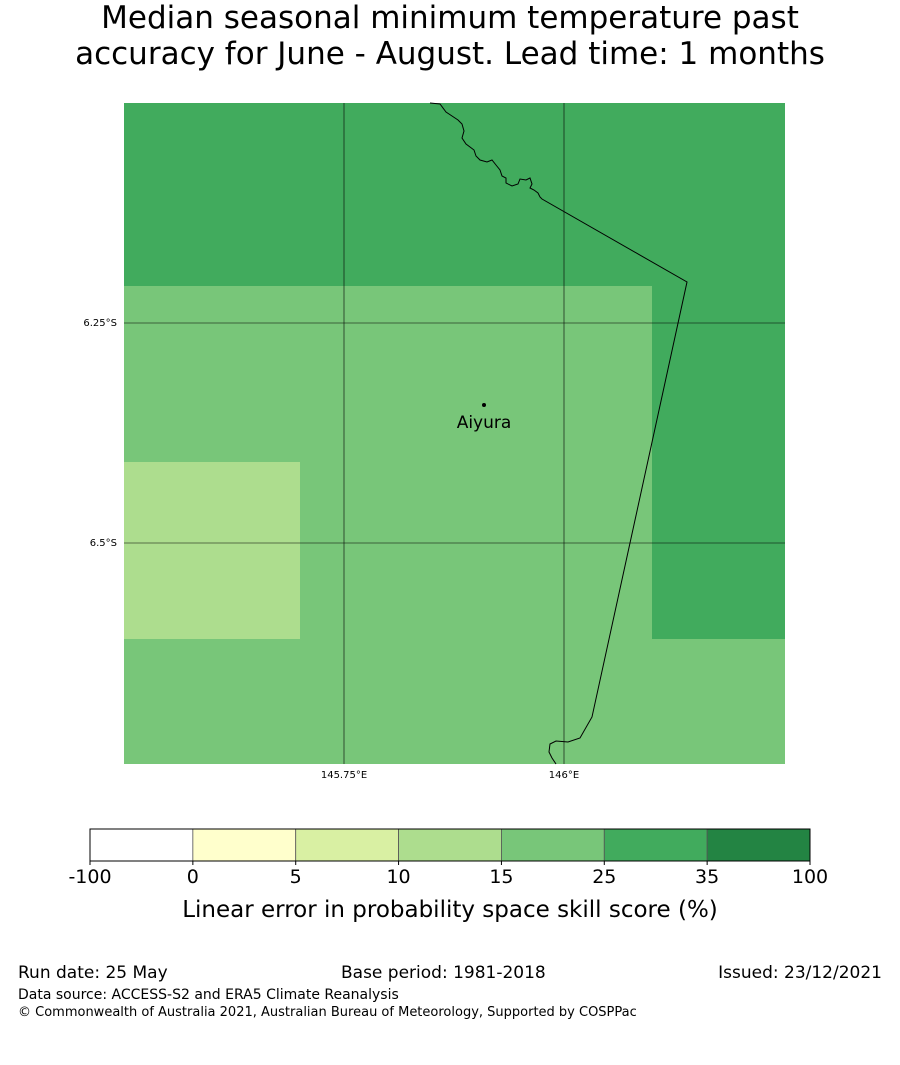  Describe the element at coordinates (344, 775) in the screenshot. I see `lon-label-1: 145.75°E` at that location.